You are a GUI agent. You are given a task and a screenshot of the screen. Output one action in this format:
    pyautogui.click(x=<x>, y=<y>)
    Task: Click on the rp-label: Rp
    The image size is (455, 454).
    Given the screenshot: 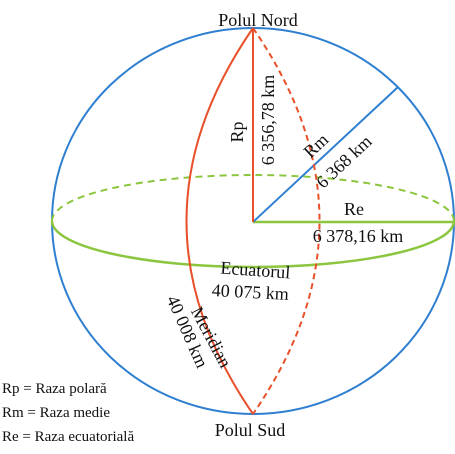 What is the action you would take?
    pyautogui.click(x=237, y=131)
    